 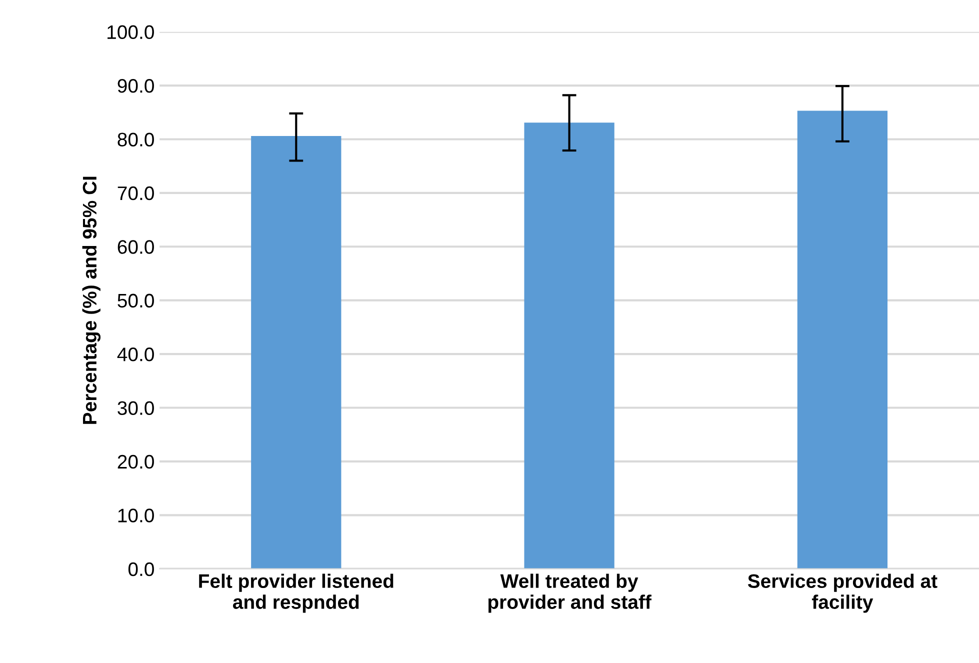 I want to click on y-axis-title: Percentage (%) and 95% CI, so click(x=91, y=300).